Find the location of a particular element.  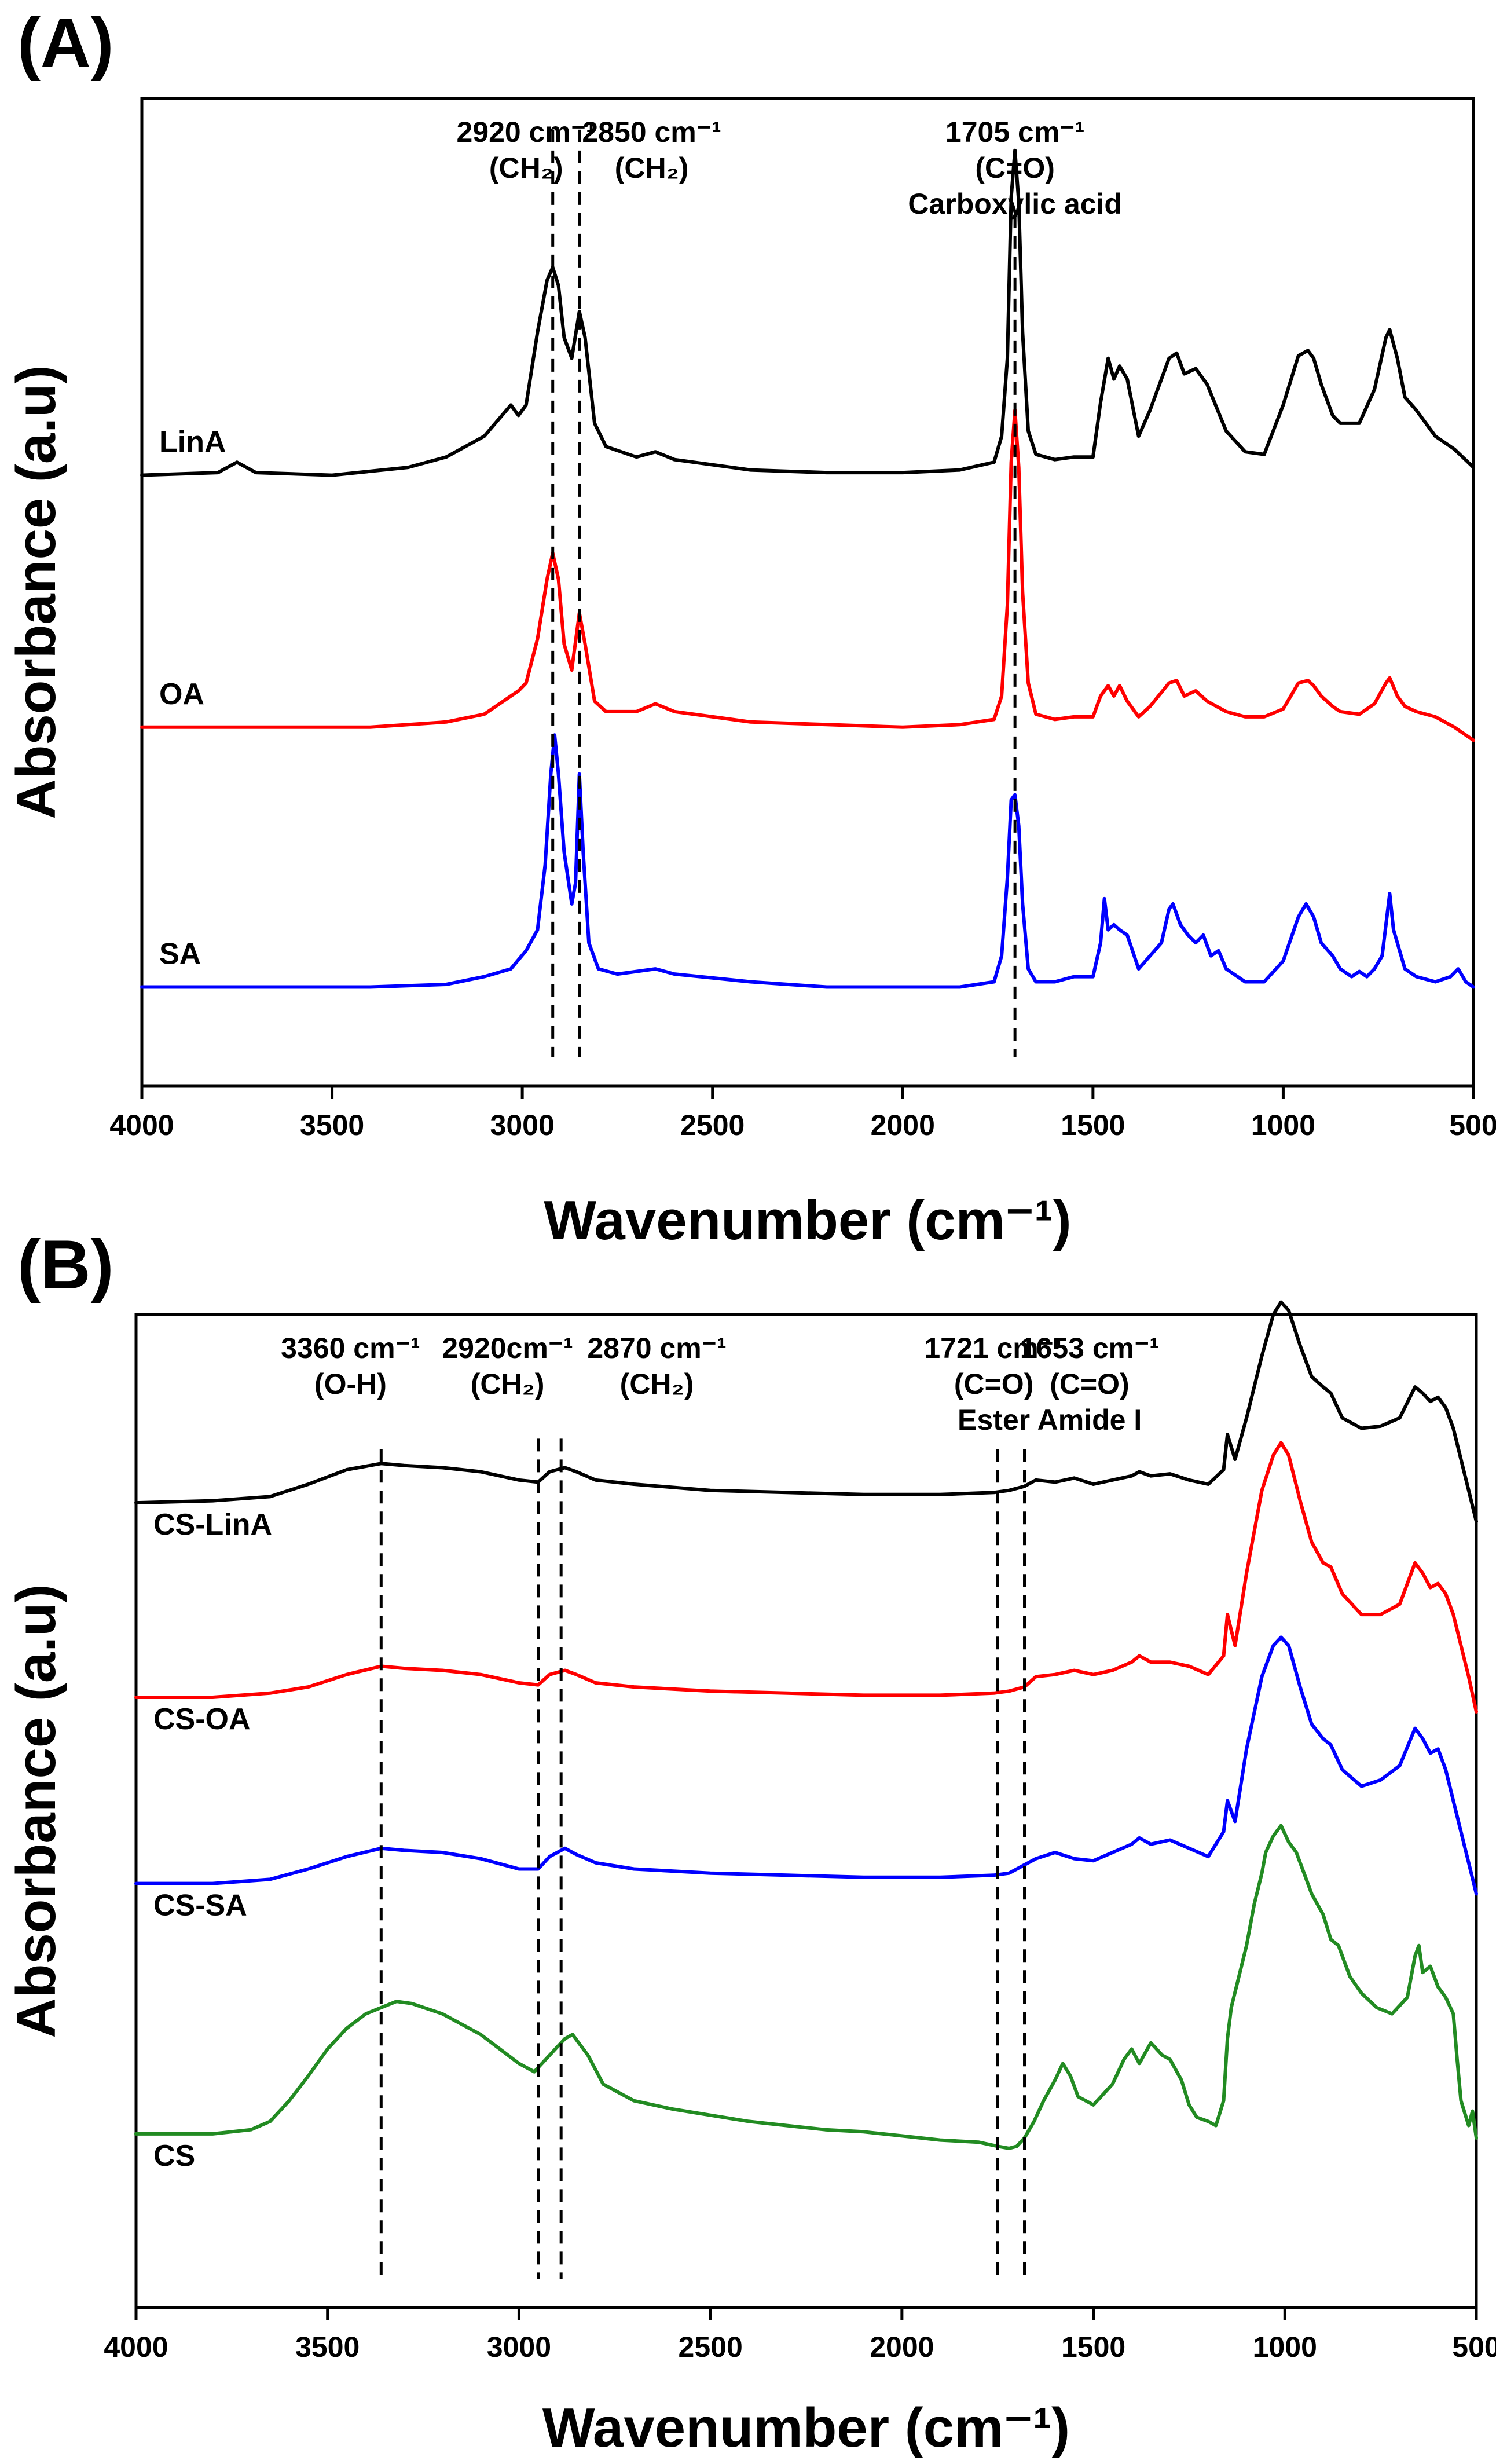

peak-annotation: 1705 cm⁻¹ (C=O) Carboxylic acid is located at coordinates (1015, 168).